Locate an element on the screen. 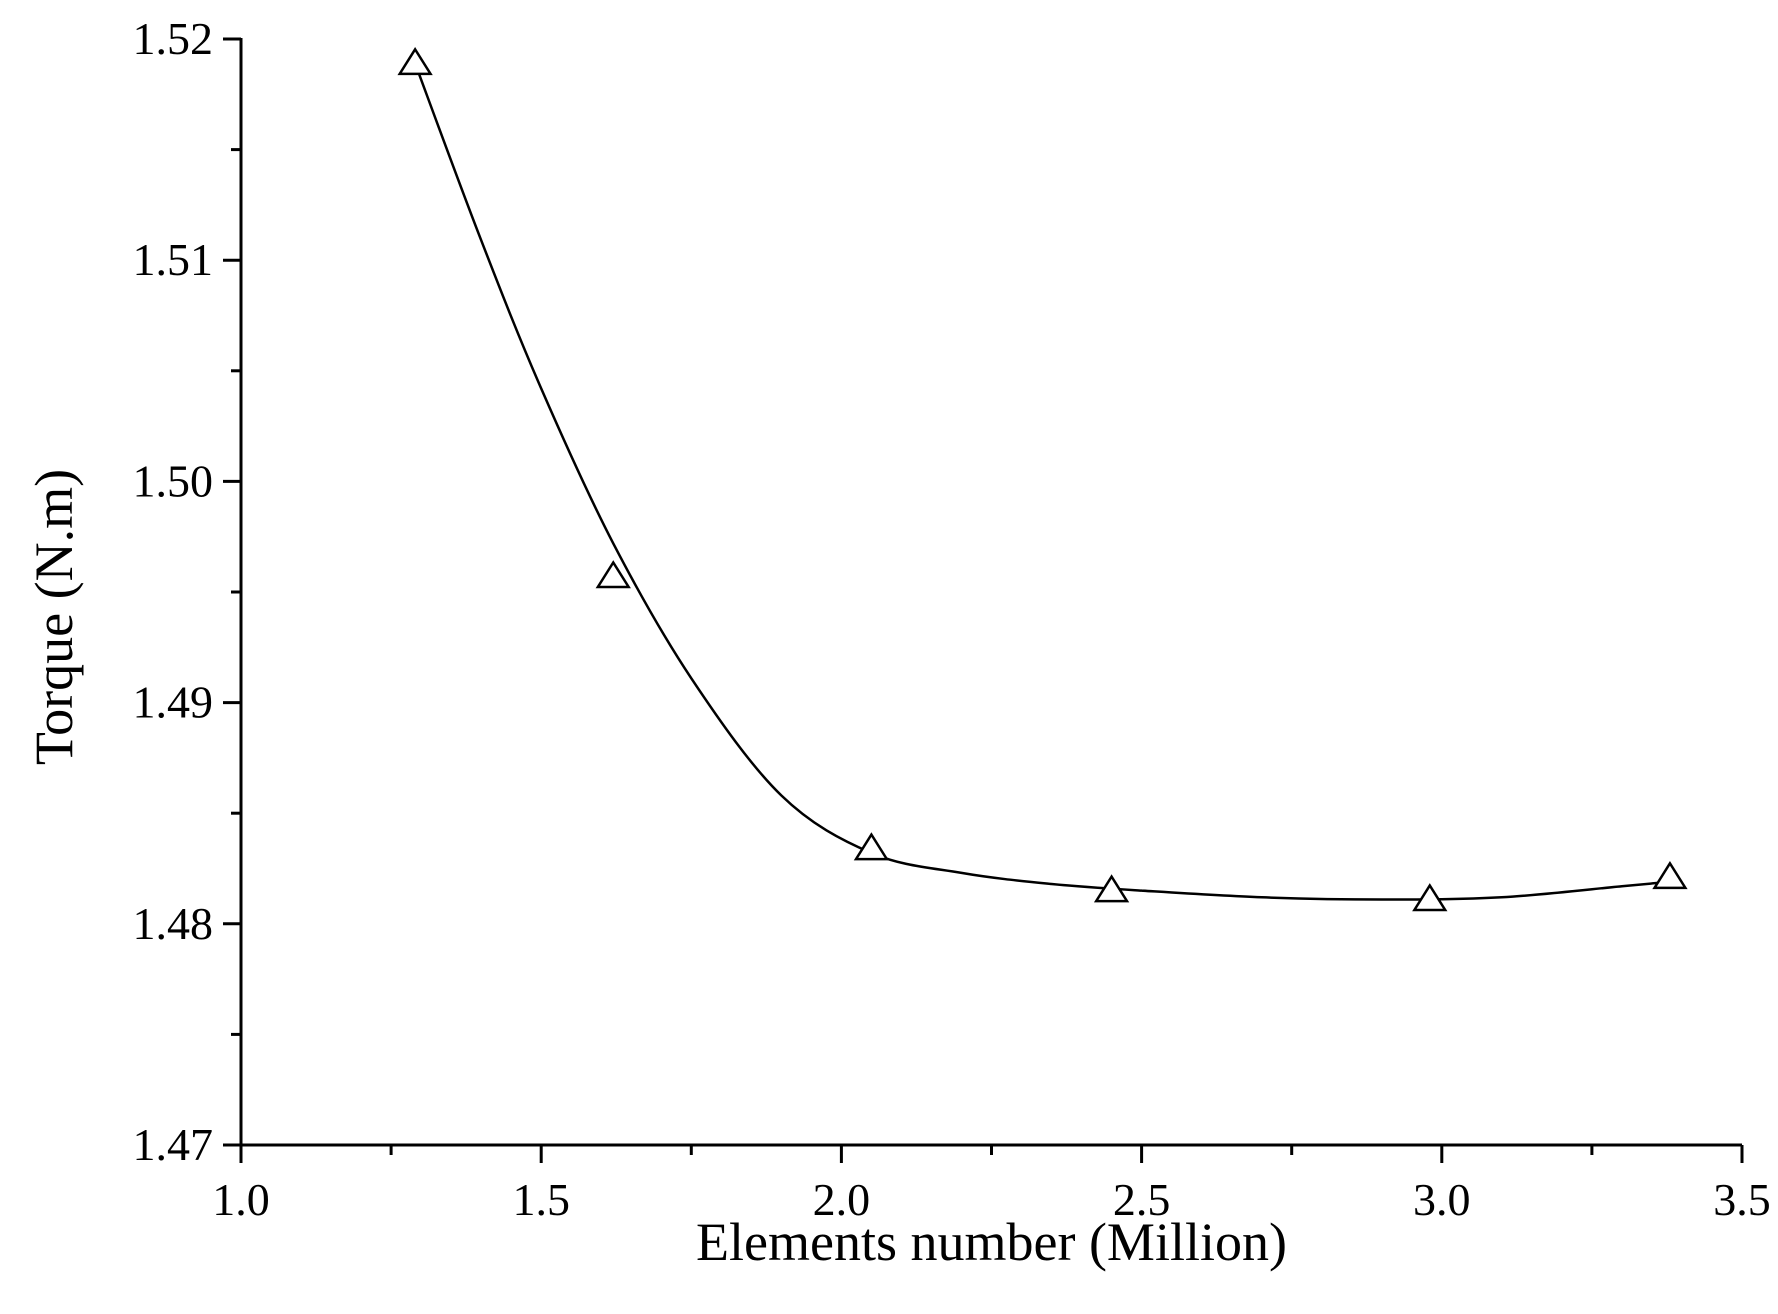  x-axis-title: Elements number (Million) is located at coordinates (991, 1242).